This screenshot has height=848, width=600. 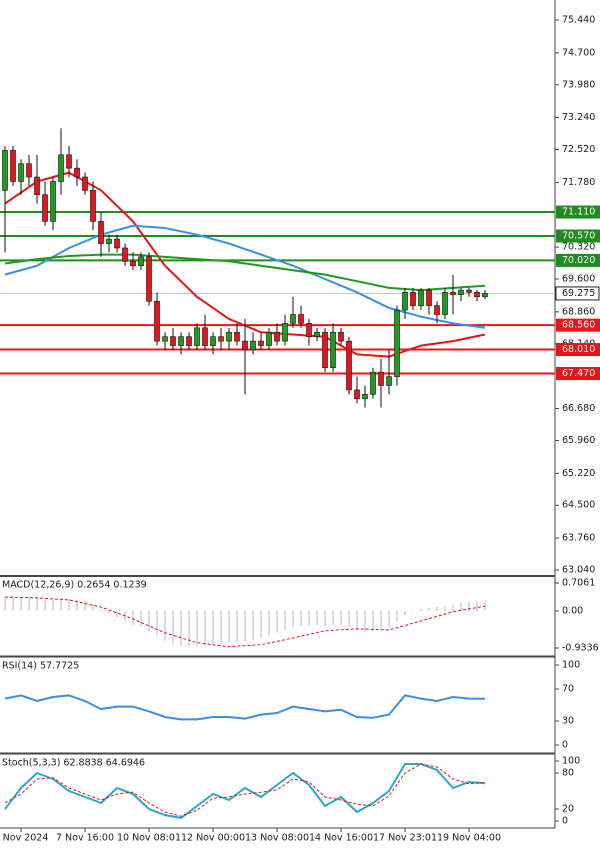 I want to click on y-tick-label: 73.240, so click(x=578, y=117).